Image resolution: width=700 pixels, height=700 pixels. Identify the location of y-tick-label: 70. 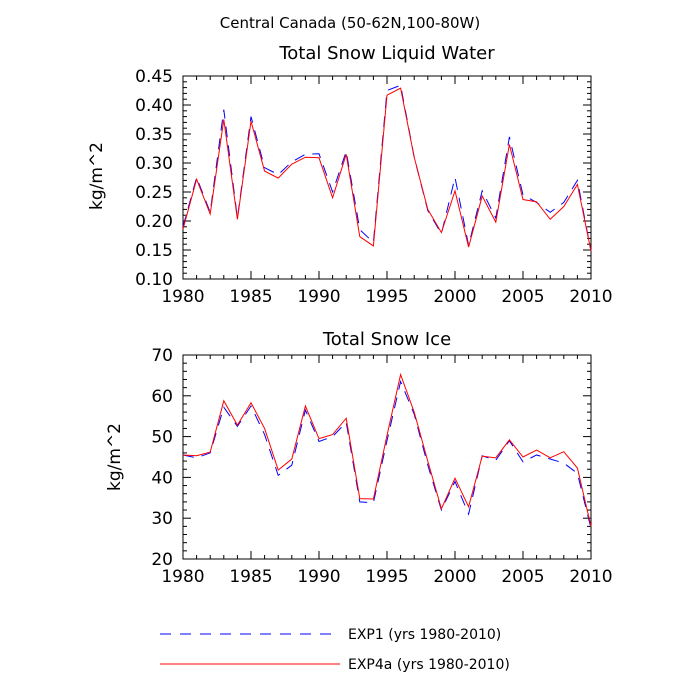
(162, 356).